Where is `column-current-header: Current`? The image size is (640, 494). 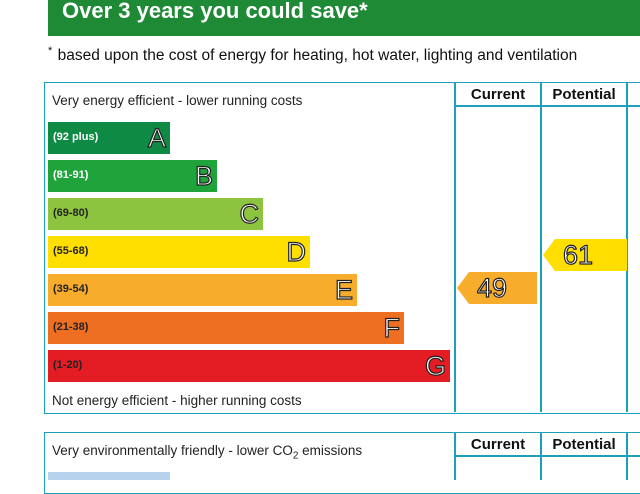
column-current-header: Current is located at coordinates (498, 94).